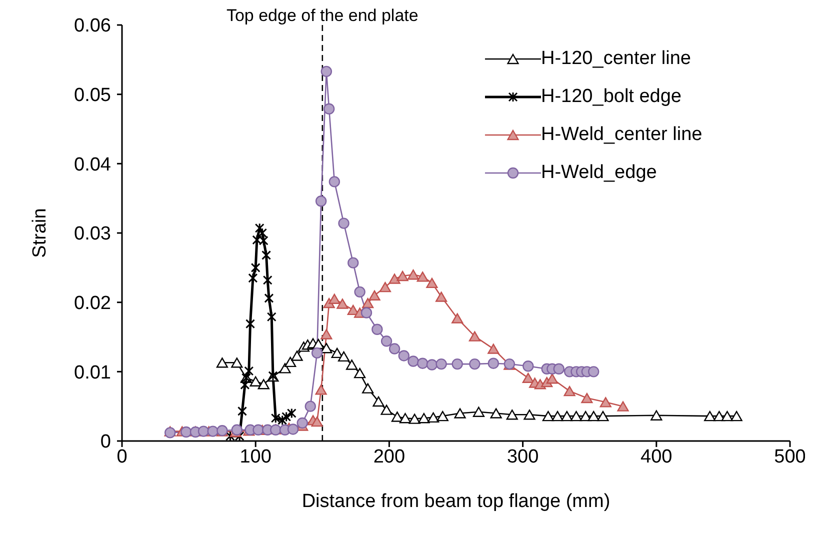  I want to click on legend-label: H-Weld_center line, so click(621, 135).